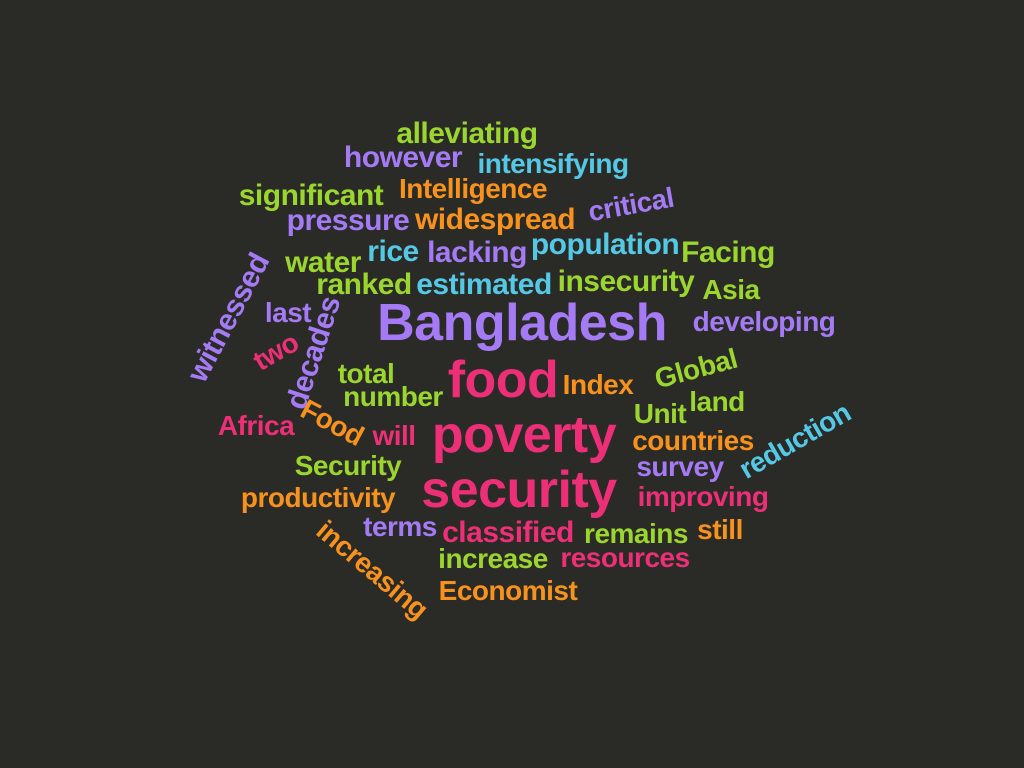  What do you see at coordinates (394, 435) in the screenshot?
I see `word-will: will` at bounding box center [394, 435].